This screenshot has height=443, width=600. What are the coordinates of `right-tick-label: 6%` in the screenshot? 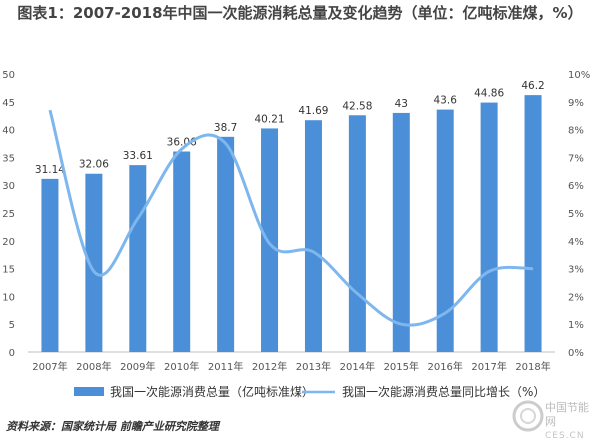 It's located at (576, 186).